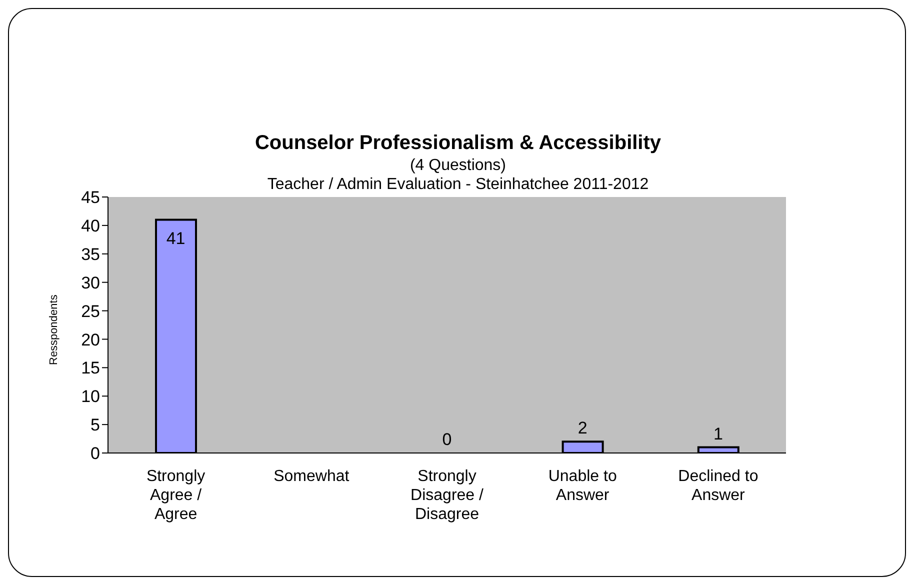  What do you see at coordinates (95, 425) in the screenshot?
I see `y-tick-label: 5` at bounding box center [95, 425].